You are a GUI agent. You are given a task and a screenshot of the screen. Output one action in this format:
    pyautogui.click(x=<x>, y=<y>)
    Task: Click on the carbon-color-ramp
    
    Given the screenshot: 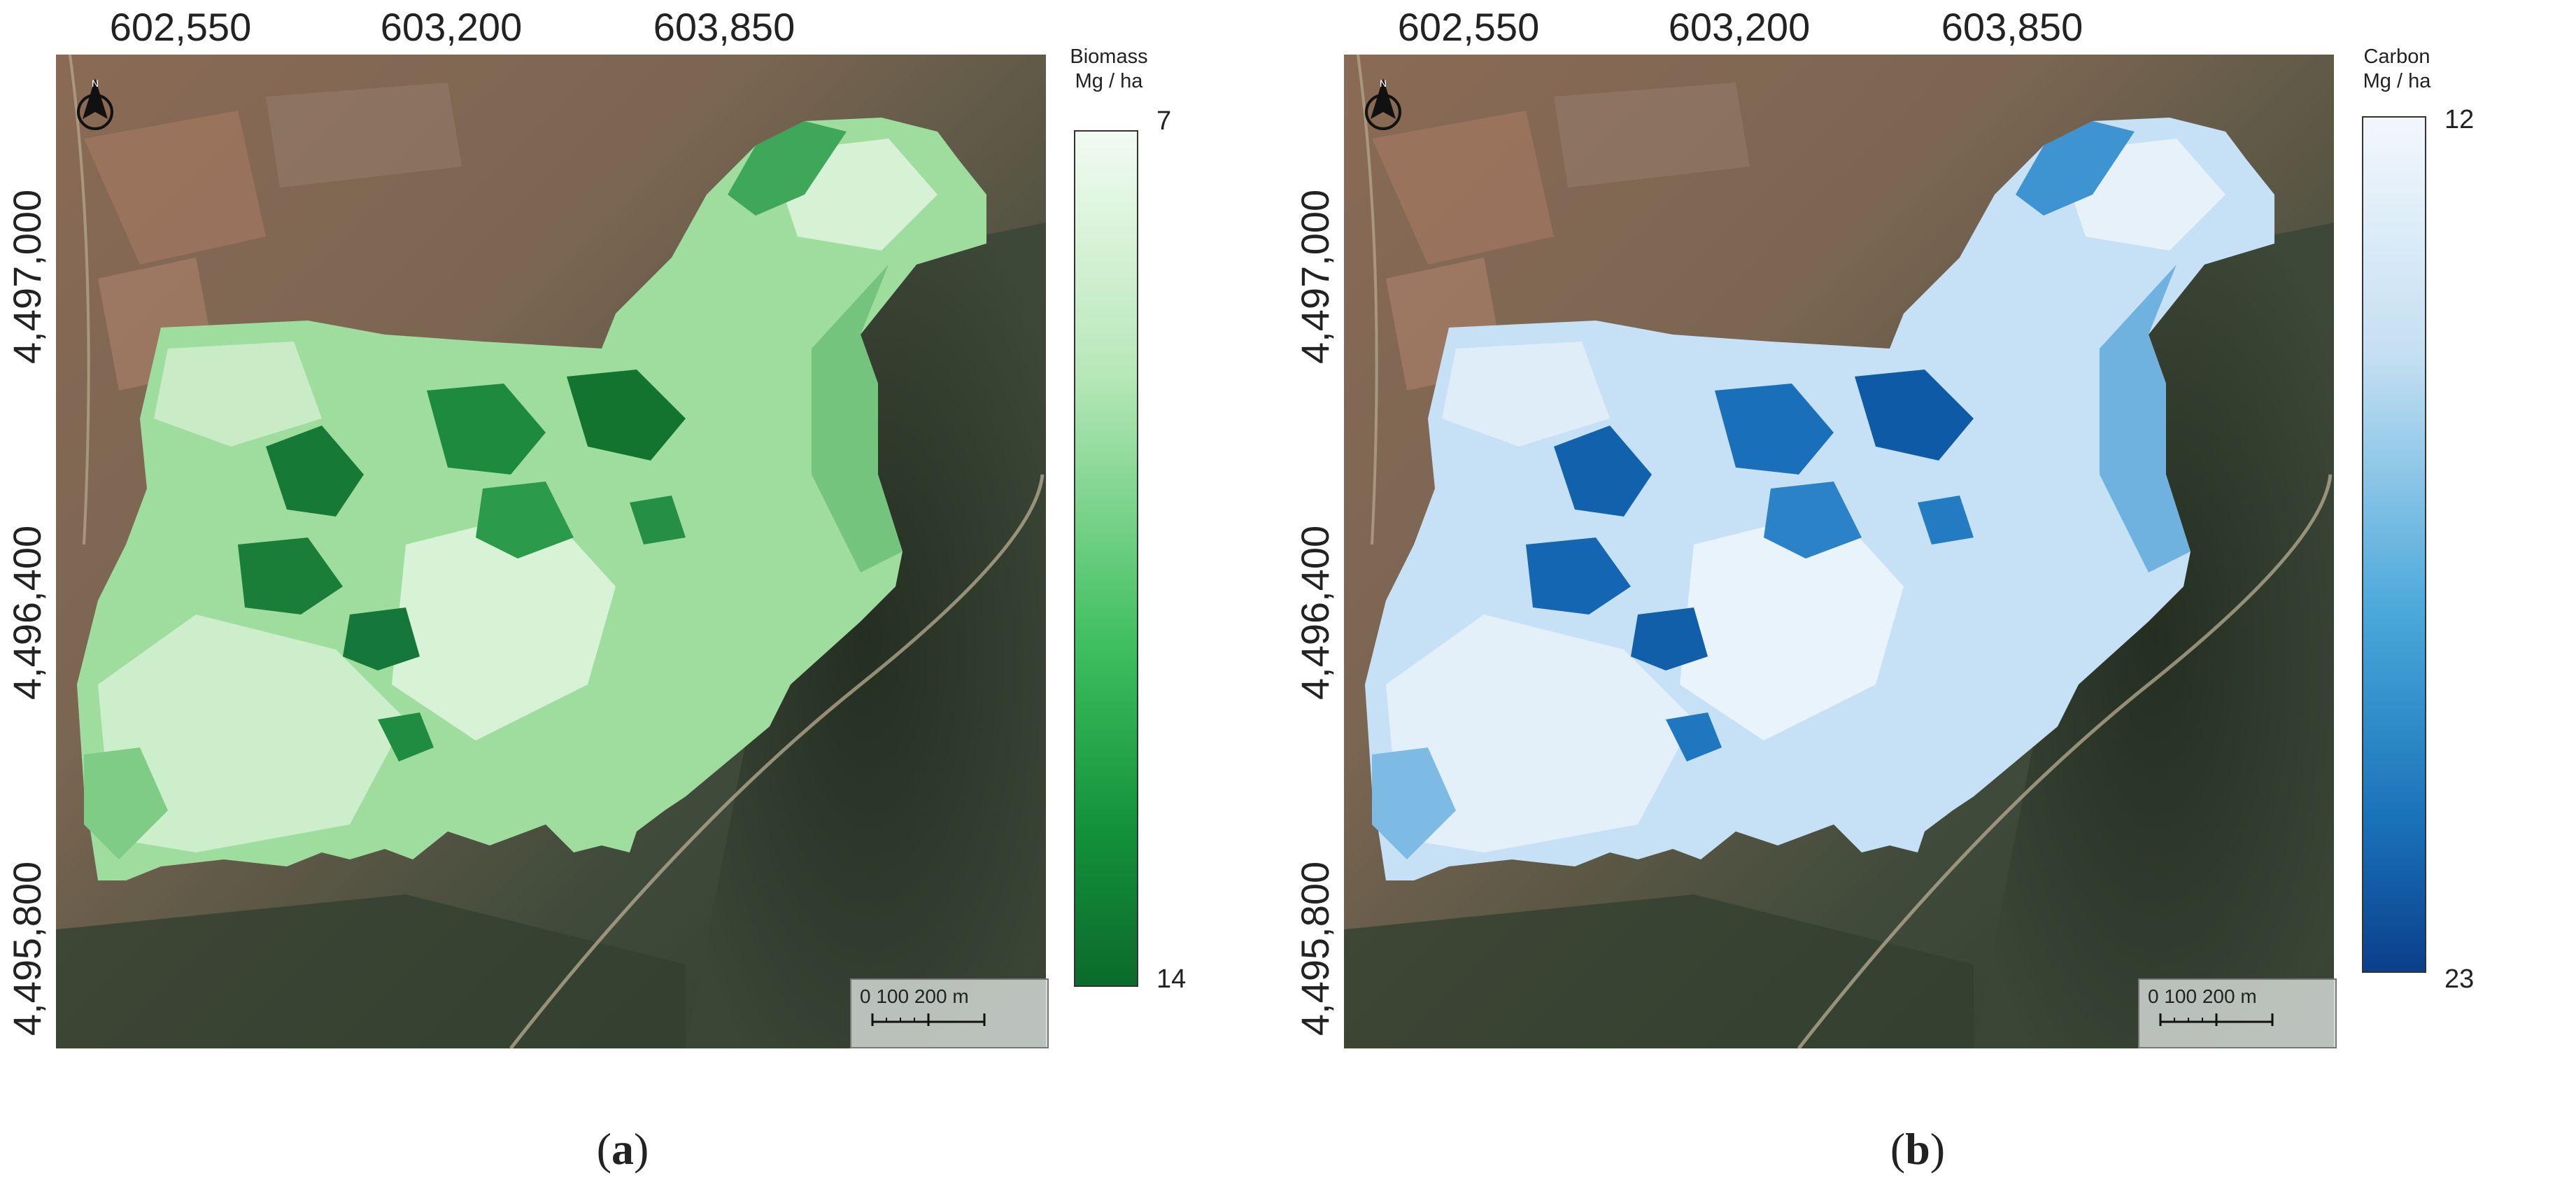 What is the action you would take?
    pyautogui.click(x=2394, y=544)
    